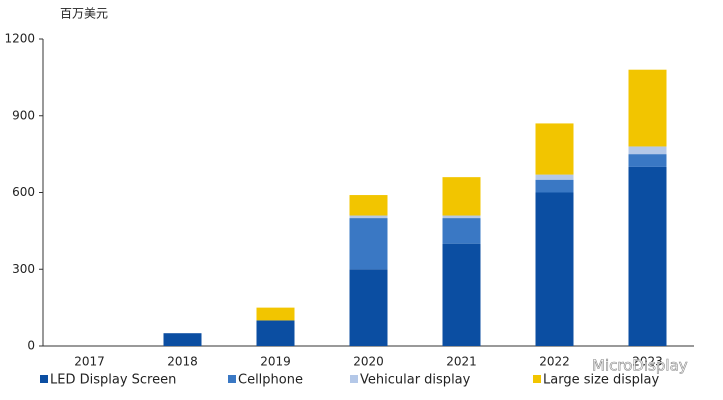 The width and height of the screenshot is (723, 400). What do you see at coordinates (23, 192) in the screenshot?
I see `y-tick-label: 600` at bounding box center [23, 192].